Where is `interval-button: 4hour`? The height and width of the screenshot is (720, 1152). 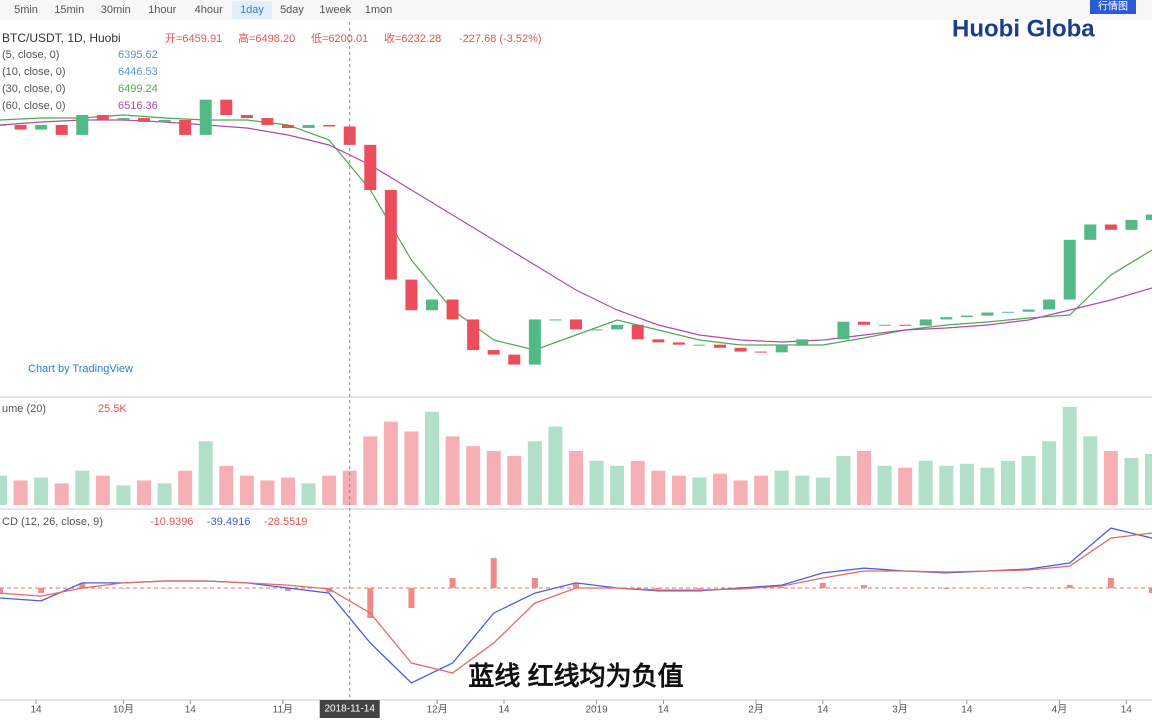 interval-button: 4hour is located at coordinates (209, 10).